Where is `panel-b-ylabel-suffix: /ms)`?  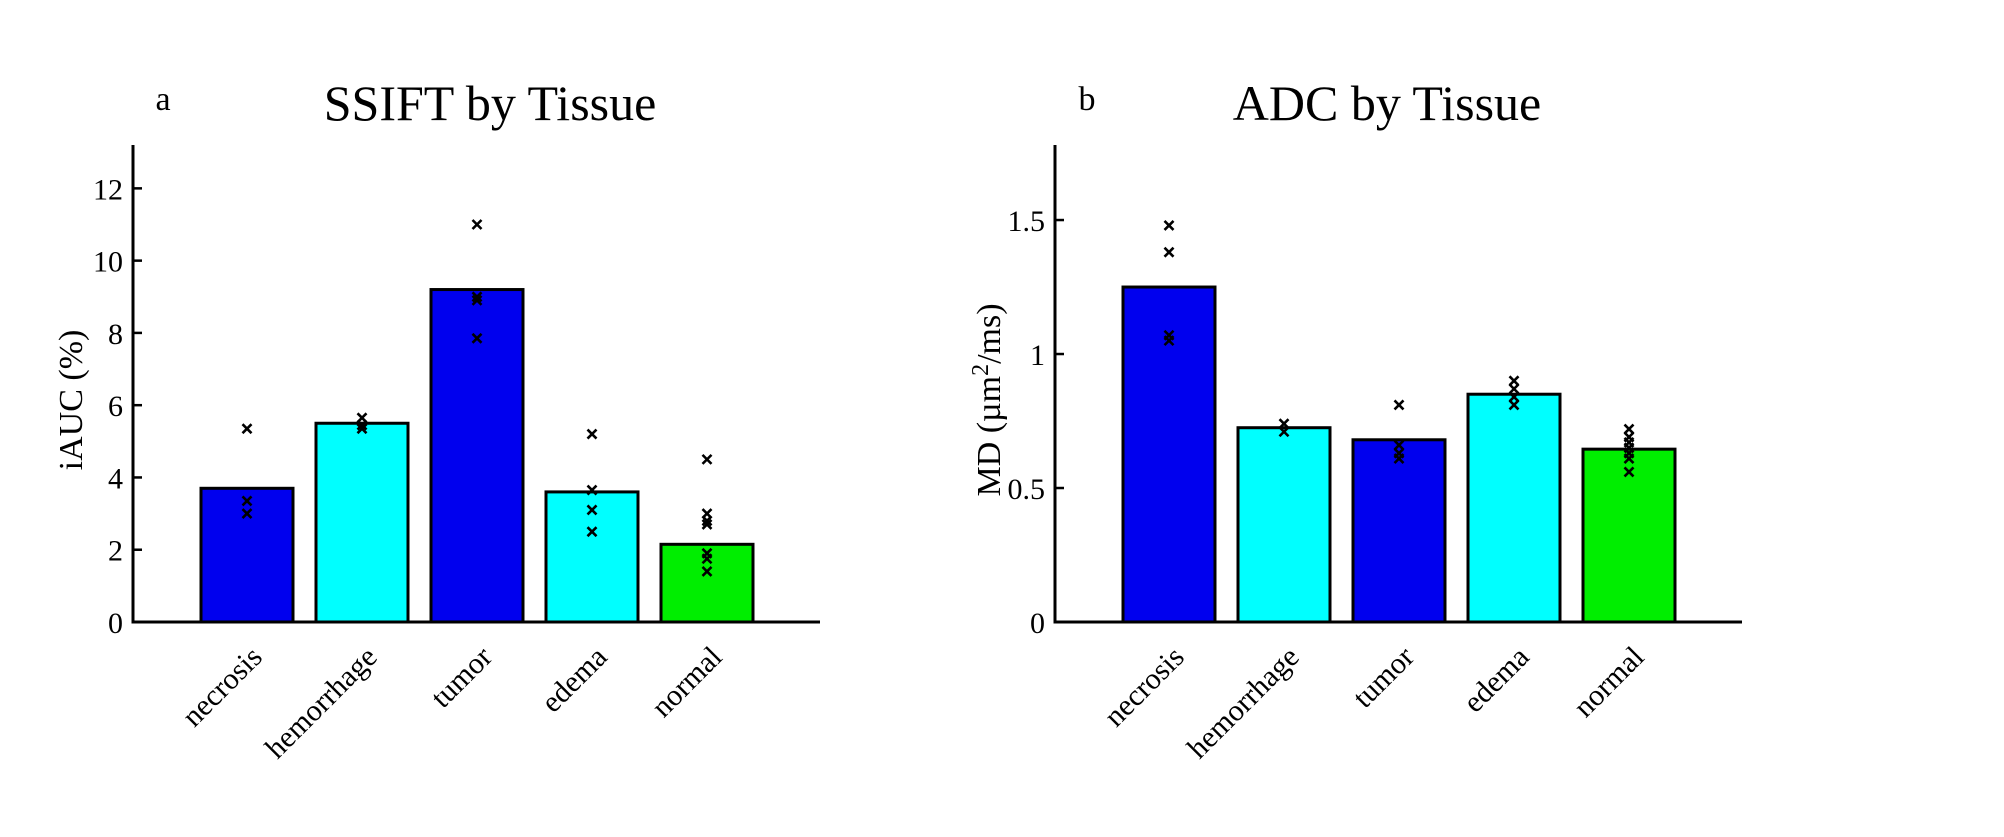 panel-b-ylabel-suffix: /ms) is located at coordinates (989, 333).